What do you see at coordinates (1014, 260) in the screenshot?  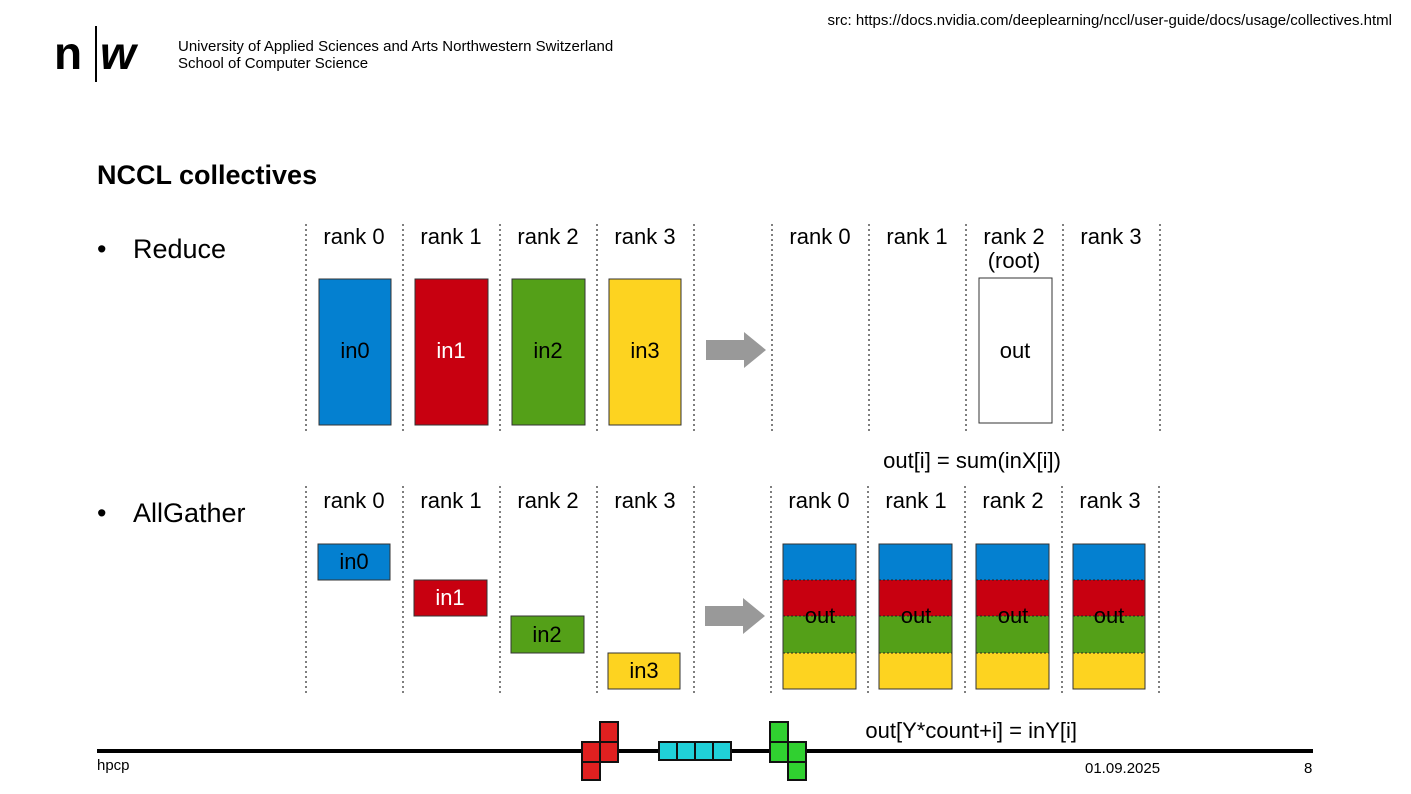 I see `root-label: (root)` at bounding box center [1014, 260].